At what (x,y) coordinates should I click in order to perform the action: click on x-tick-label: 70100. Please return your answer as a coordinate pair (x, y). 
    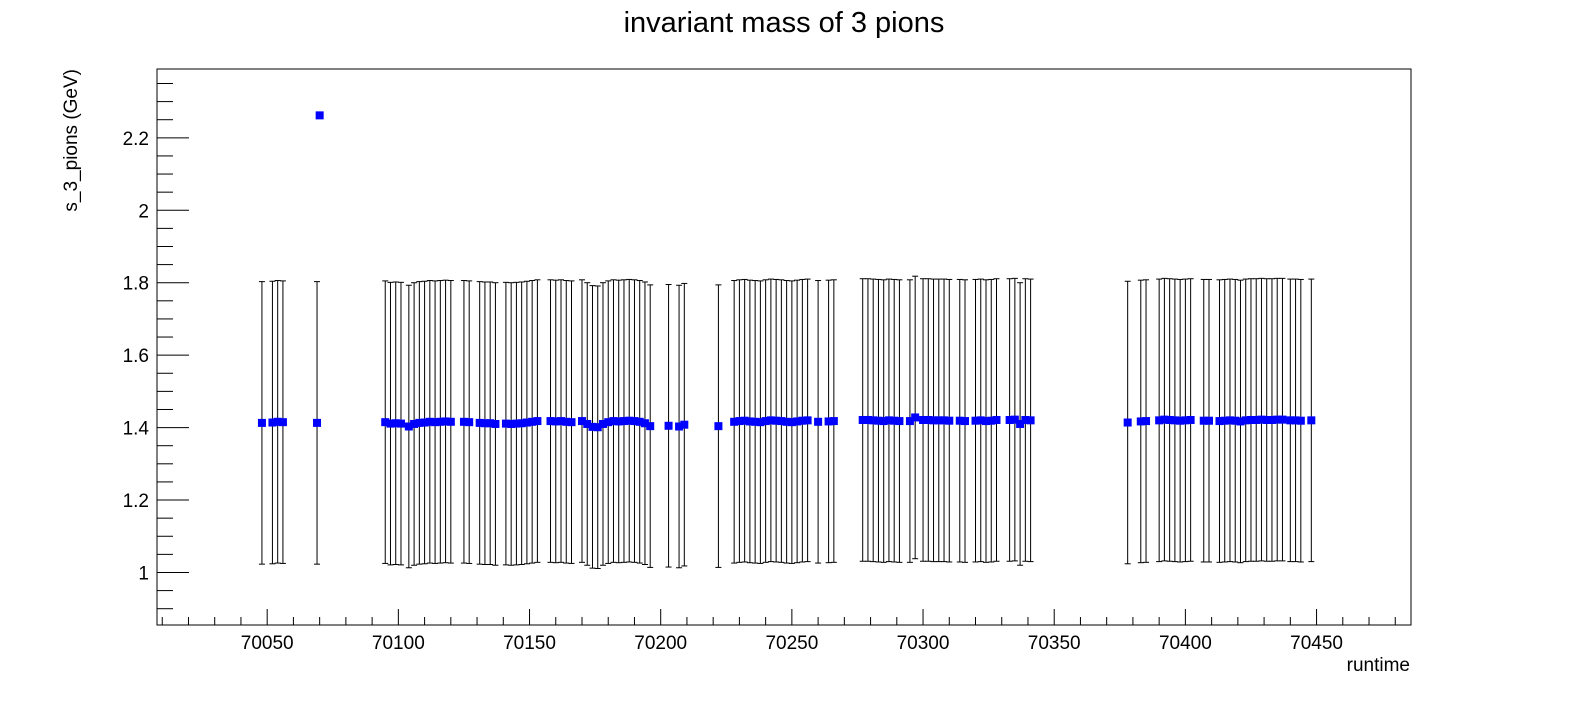
    Looking at the image, I should click on (398, 643).